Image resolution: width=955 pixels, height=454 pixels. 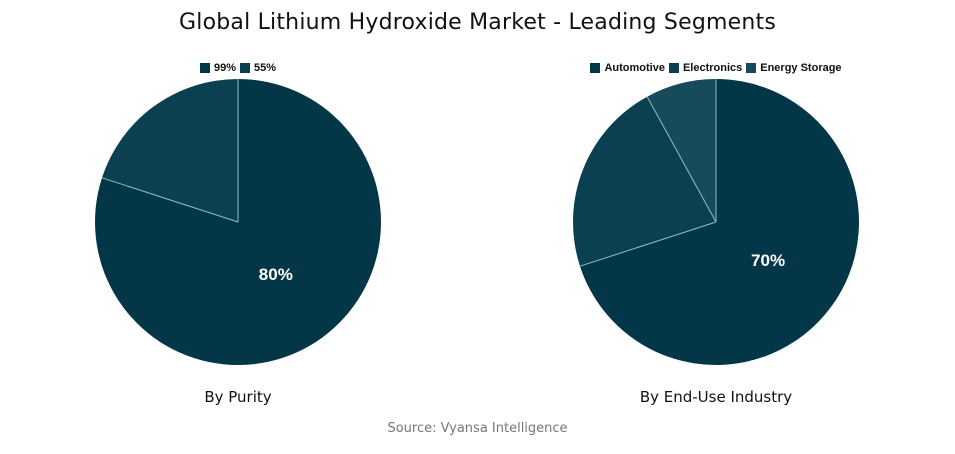 I want to click on legend-item: 55%, so click(x=258, y=68).